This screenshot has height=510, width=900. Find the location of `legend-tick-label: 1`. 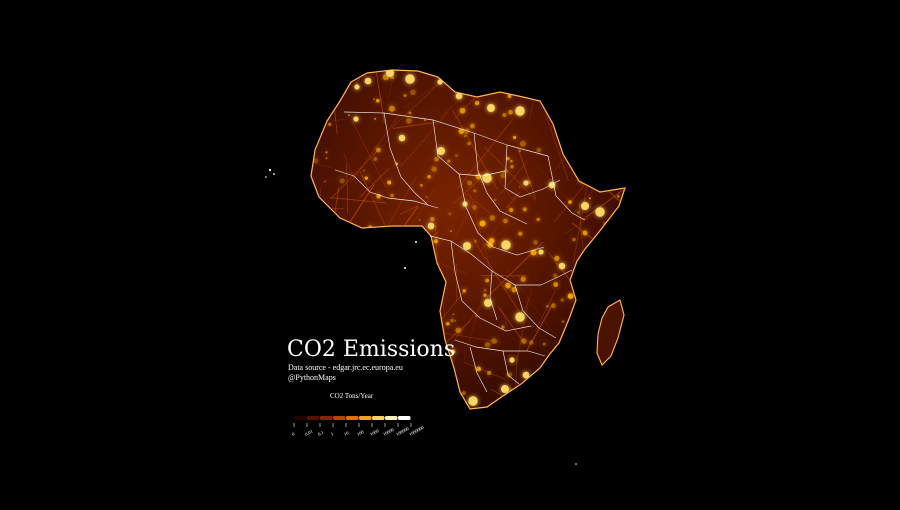

legend-tick-label: 1 is located at coordinates (332, 434).